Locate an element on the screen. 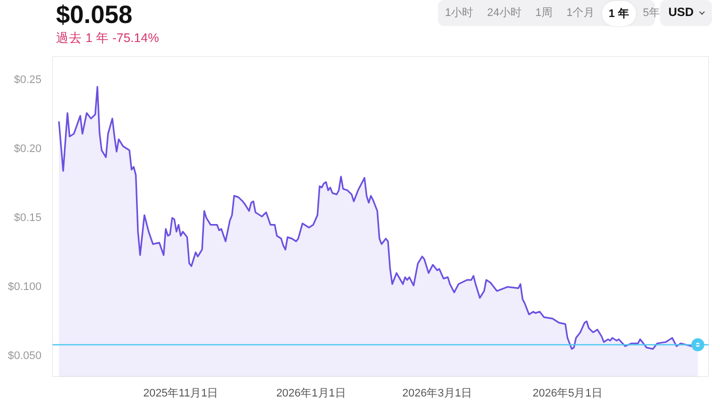 This screenshot has height=405, width=720. button-label: 1小时 is located at coordinates (459, 13).